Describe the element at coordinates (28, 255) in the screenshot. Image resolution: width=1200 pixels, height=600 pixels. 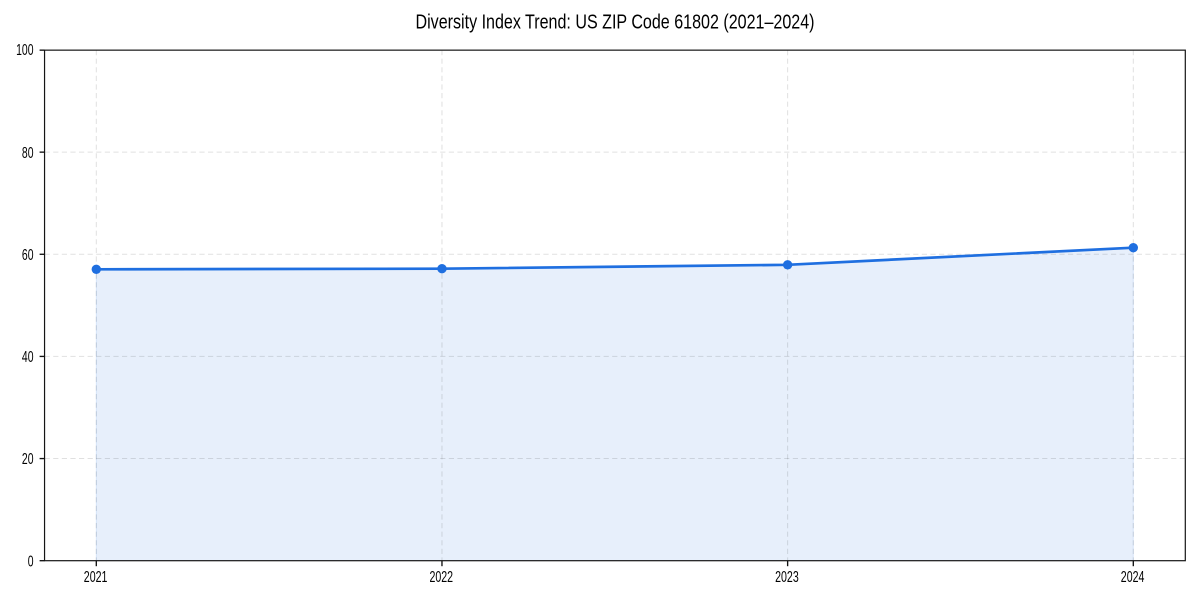
I see `svg-text: 60` at that location.